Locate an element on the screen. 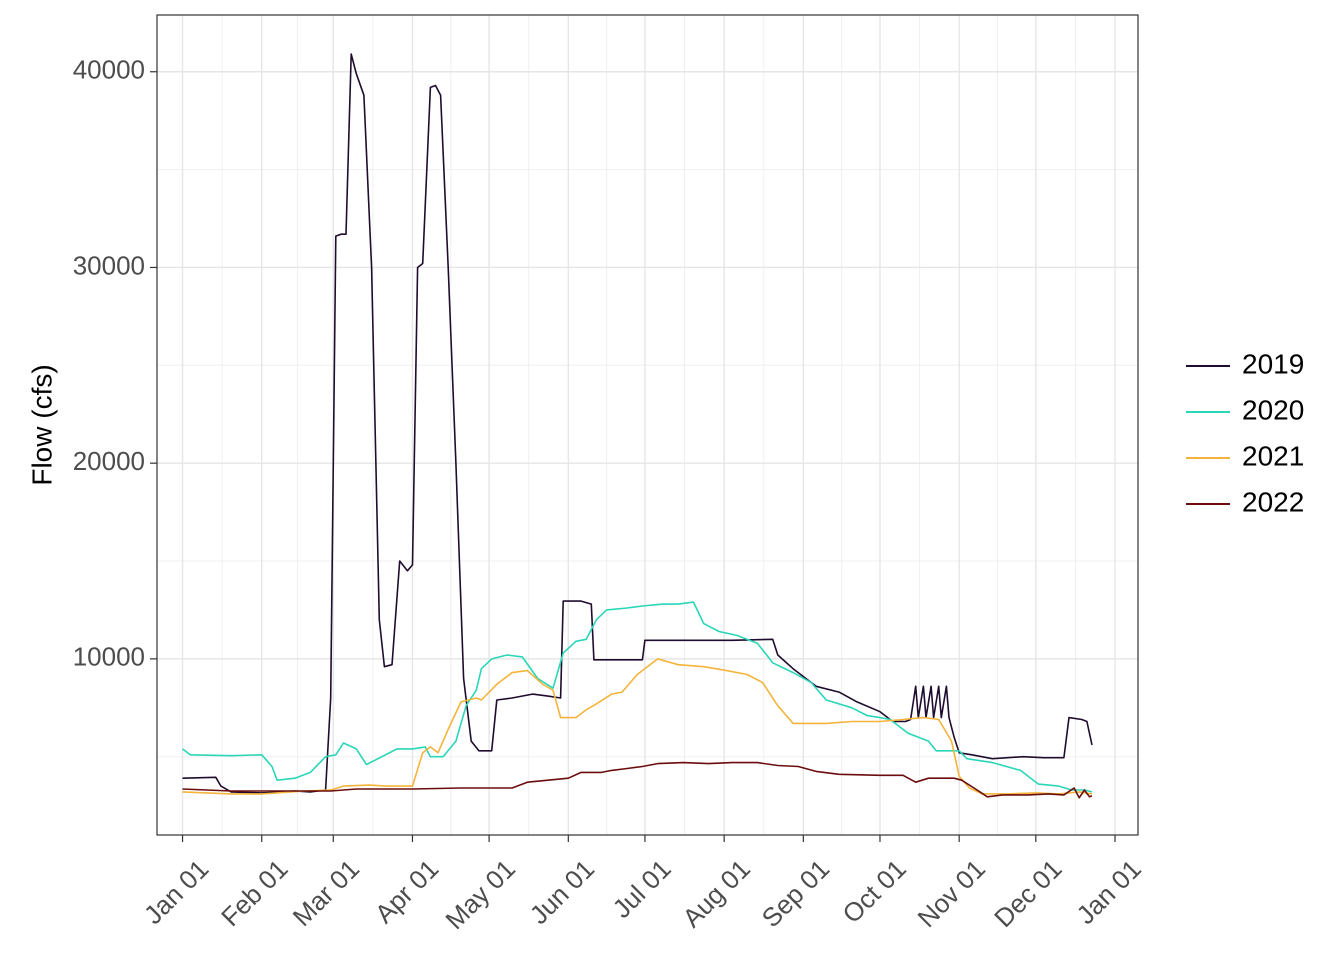  legend-item-2020: 2020 is located at coordinates (1245, 409).